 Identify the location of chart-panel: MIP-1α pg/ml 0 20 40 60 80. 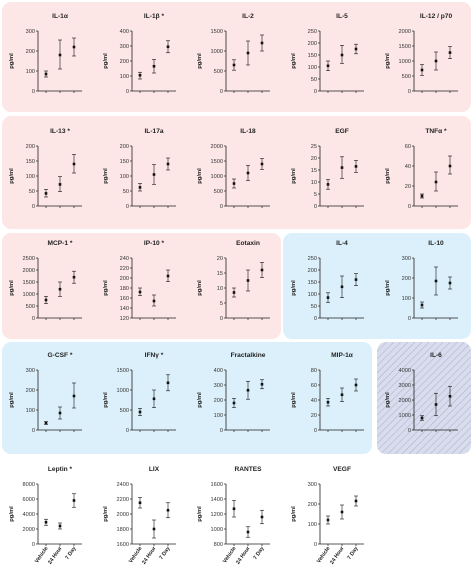
(327, 393).